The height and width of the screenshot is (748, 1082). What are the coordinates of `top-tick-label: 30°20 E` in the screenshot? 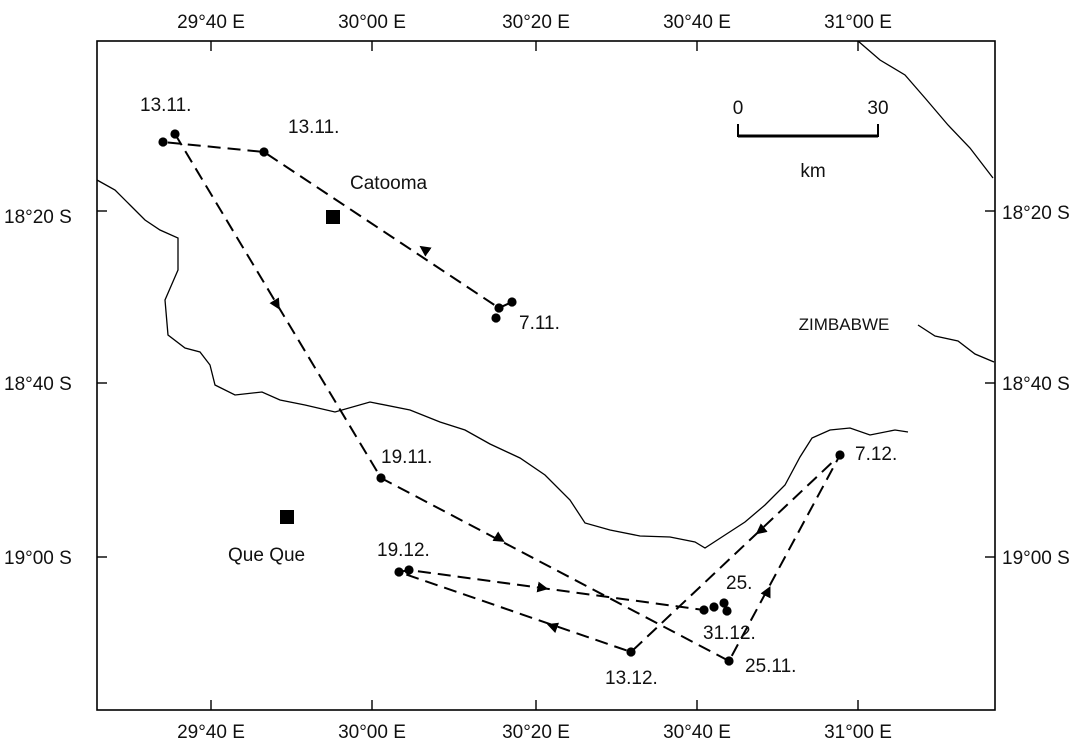 It's located at (536, 22).